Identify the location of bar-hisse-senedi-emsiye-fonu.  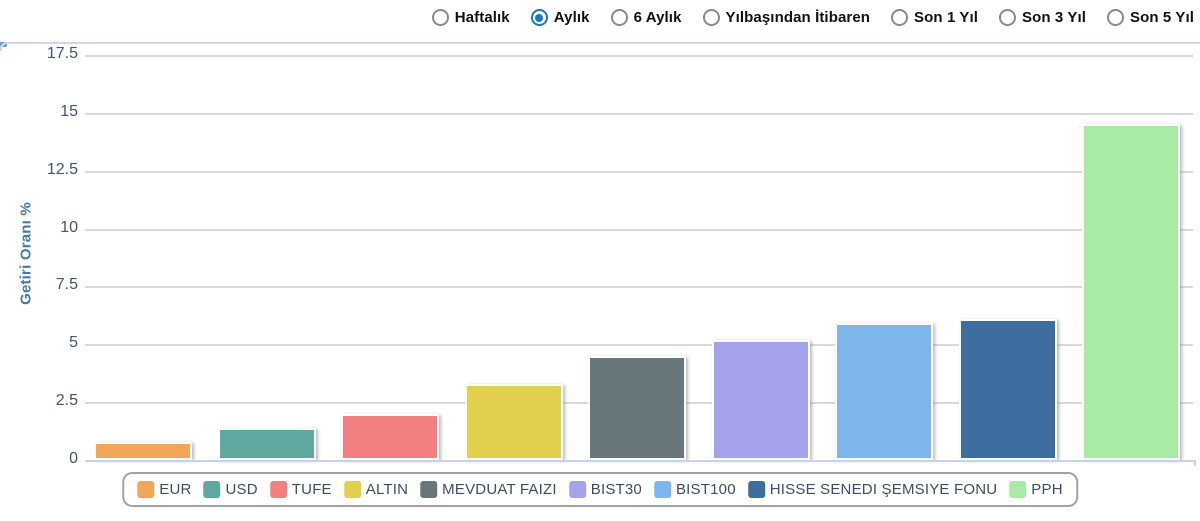
(1007, 389).